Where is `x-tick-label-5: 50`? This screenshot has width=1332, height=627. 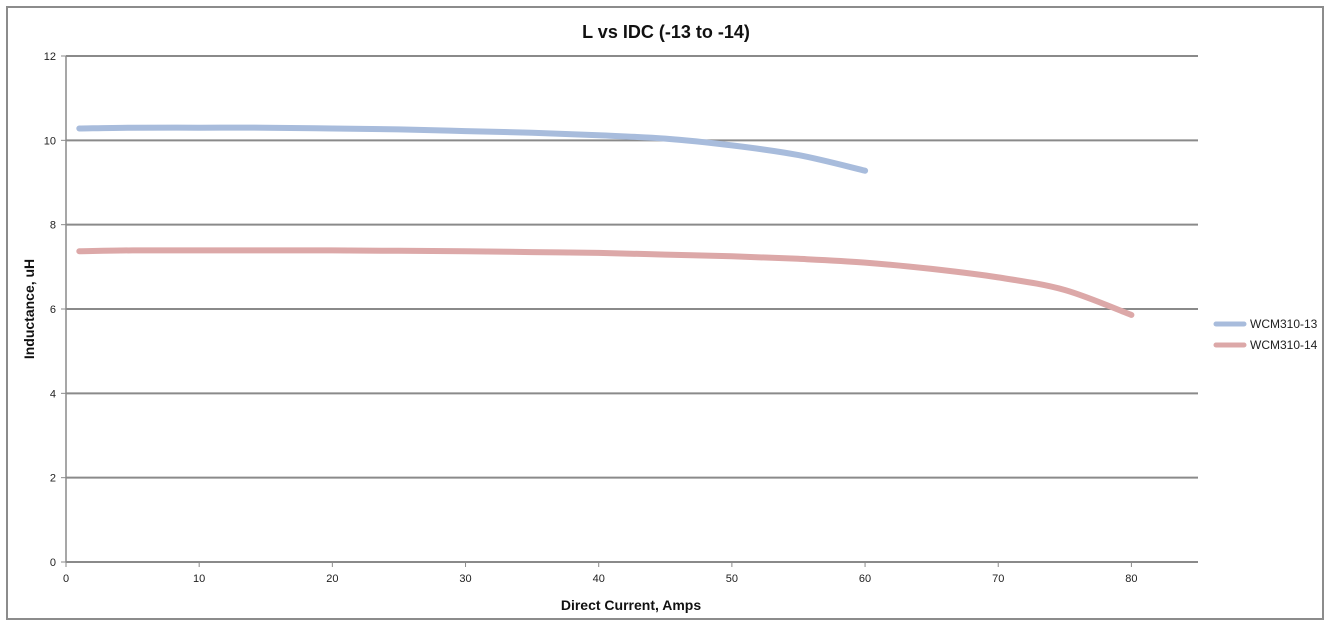 x-tick-label-5: 50 is located at coordinates (732, 579).